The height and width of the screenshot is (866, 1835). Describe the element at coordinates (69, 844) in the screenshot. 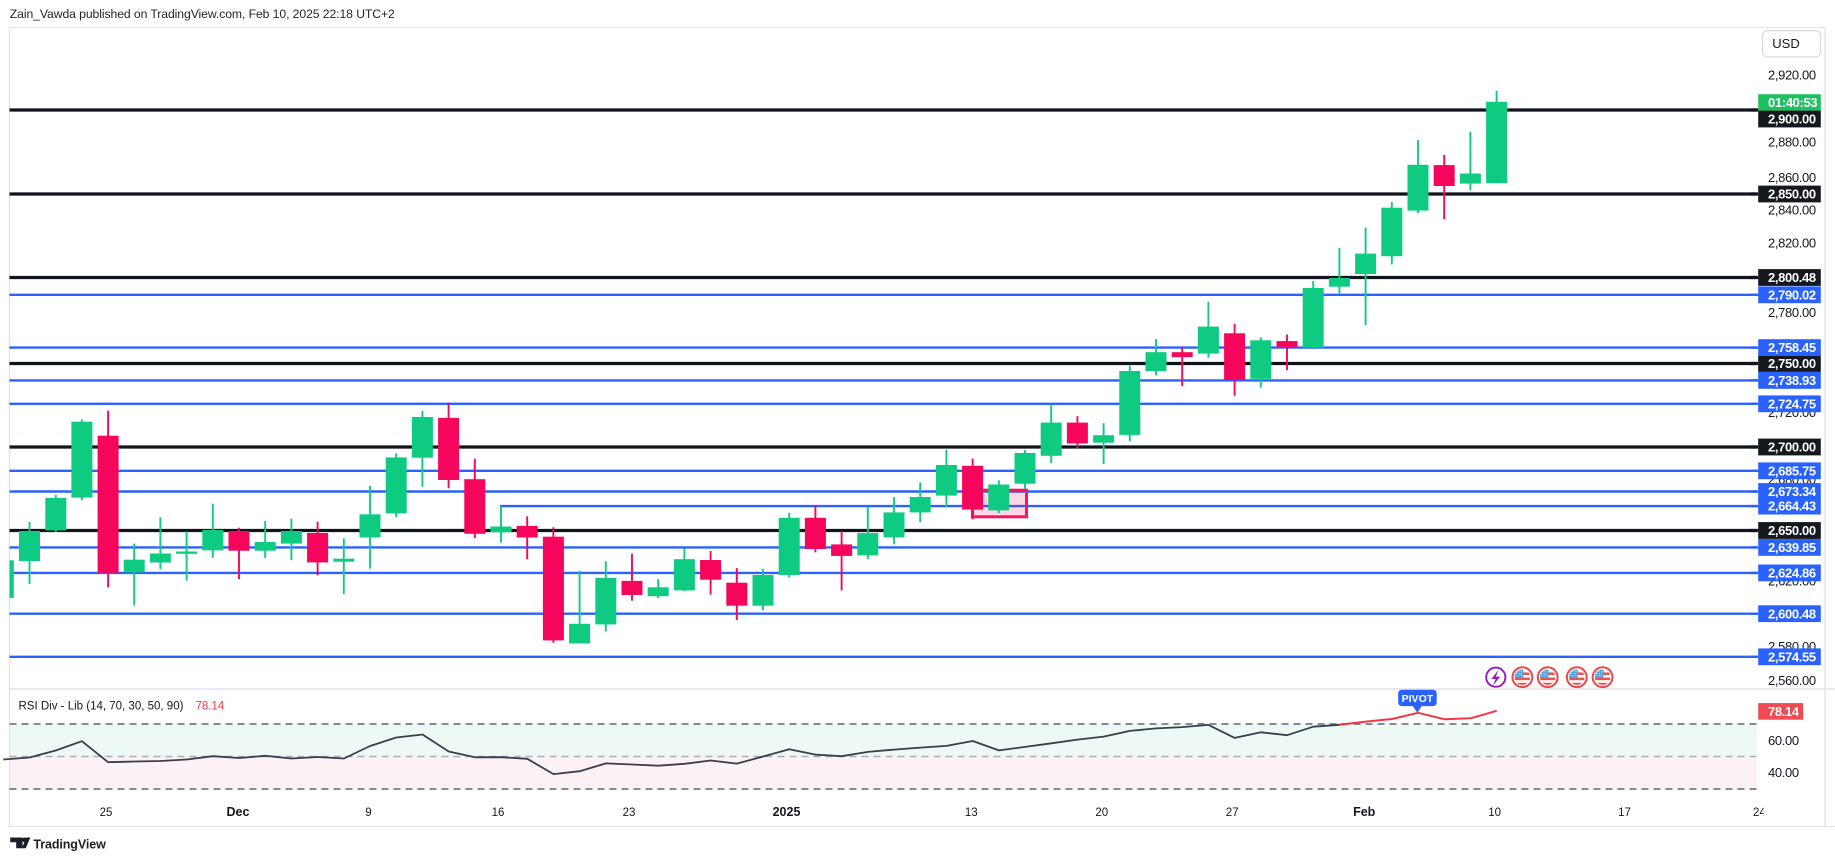

I see `svg-text: TradingView` at that location.